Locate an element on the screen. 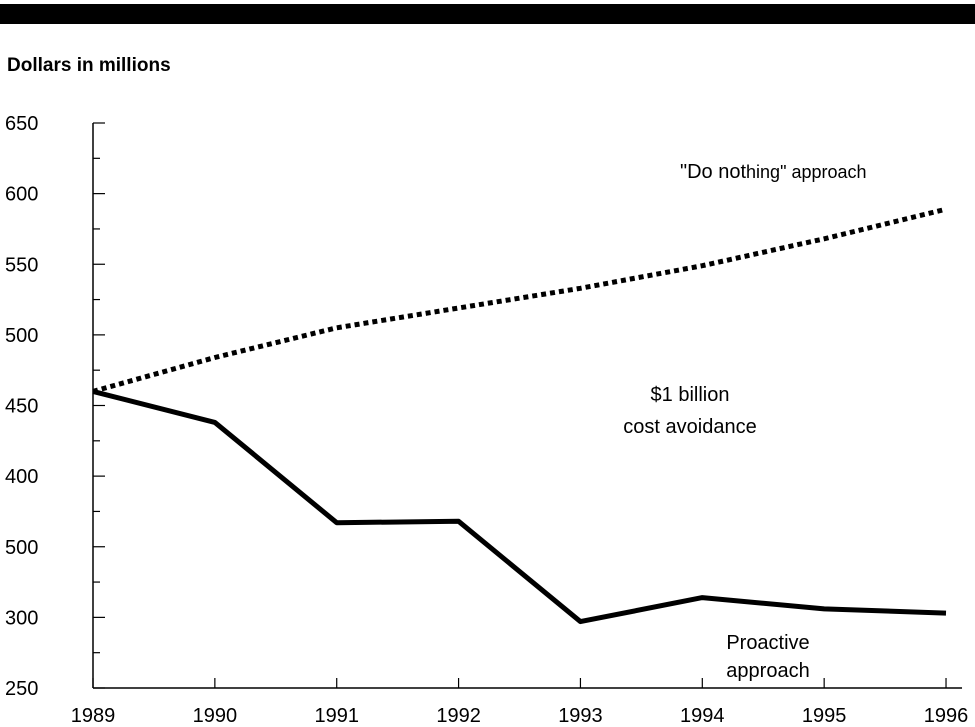 The width and height of the screenshot is (975, 727). y-axis-unit-label: Dollars in millions is located at coordinates (89, 65).